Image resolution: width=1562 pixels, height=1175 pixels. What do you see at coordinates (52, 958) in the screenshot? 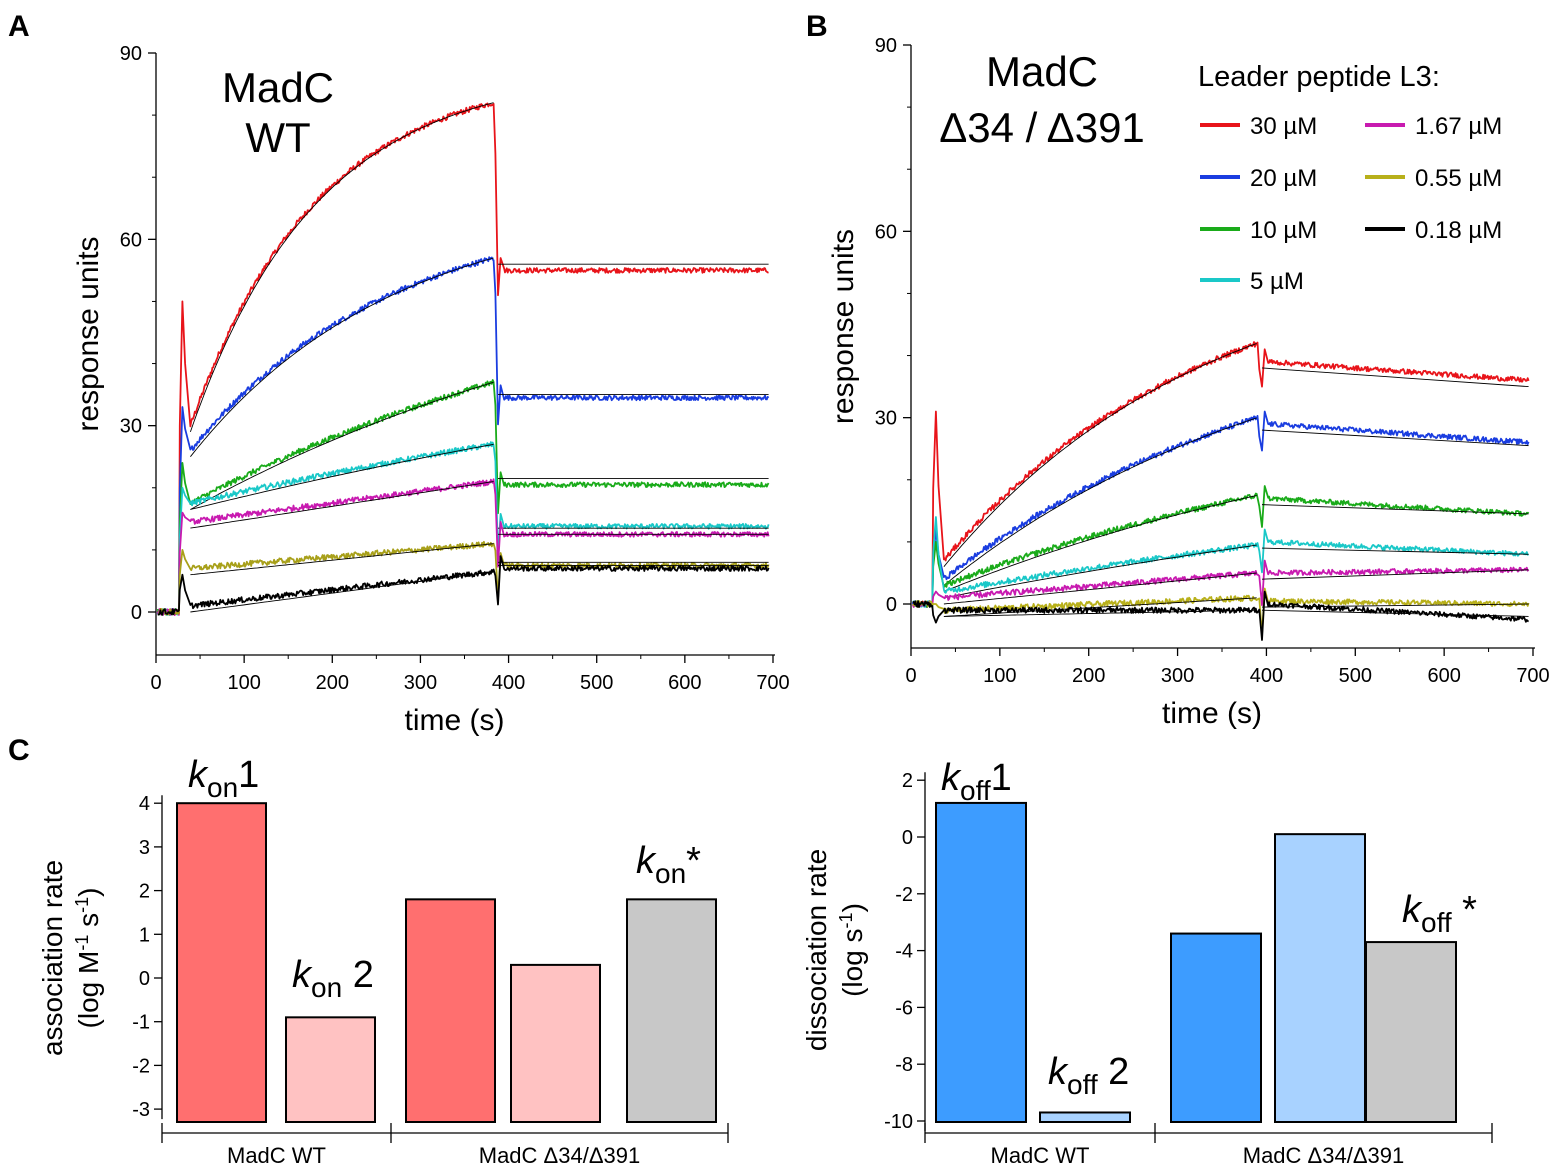
I see `panel-c-left-y-axis-title-line1: association rate` at bounding box center [52, 958].